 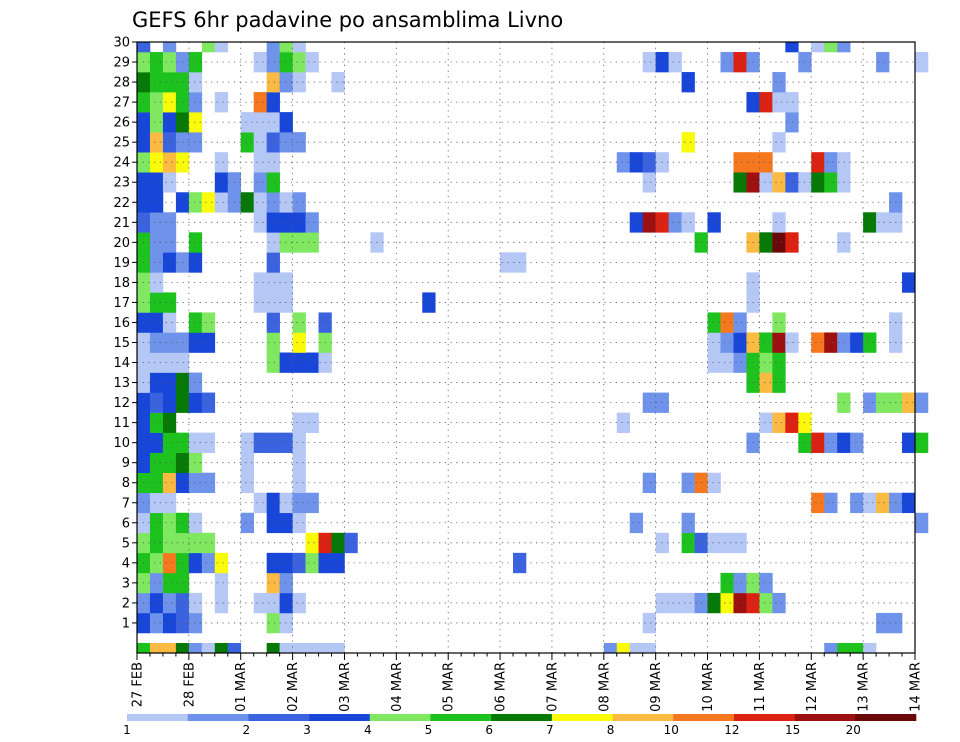 I want to click on y-tick-label: 6, so click(x=126, y=523).